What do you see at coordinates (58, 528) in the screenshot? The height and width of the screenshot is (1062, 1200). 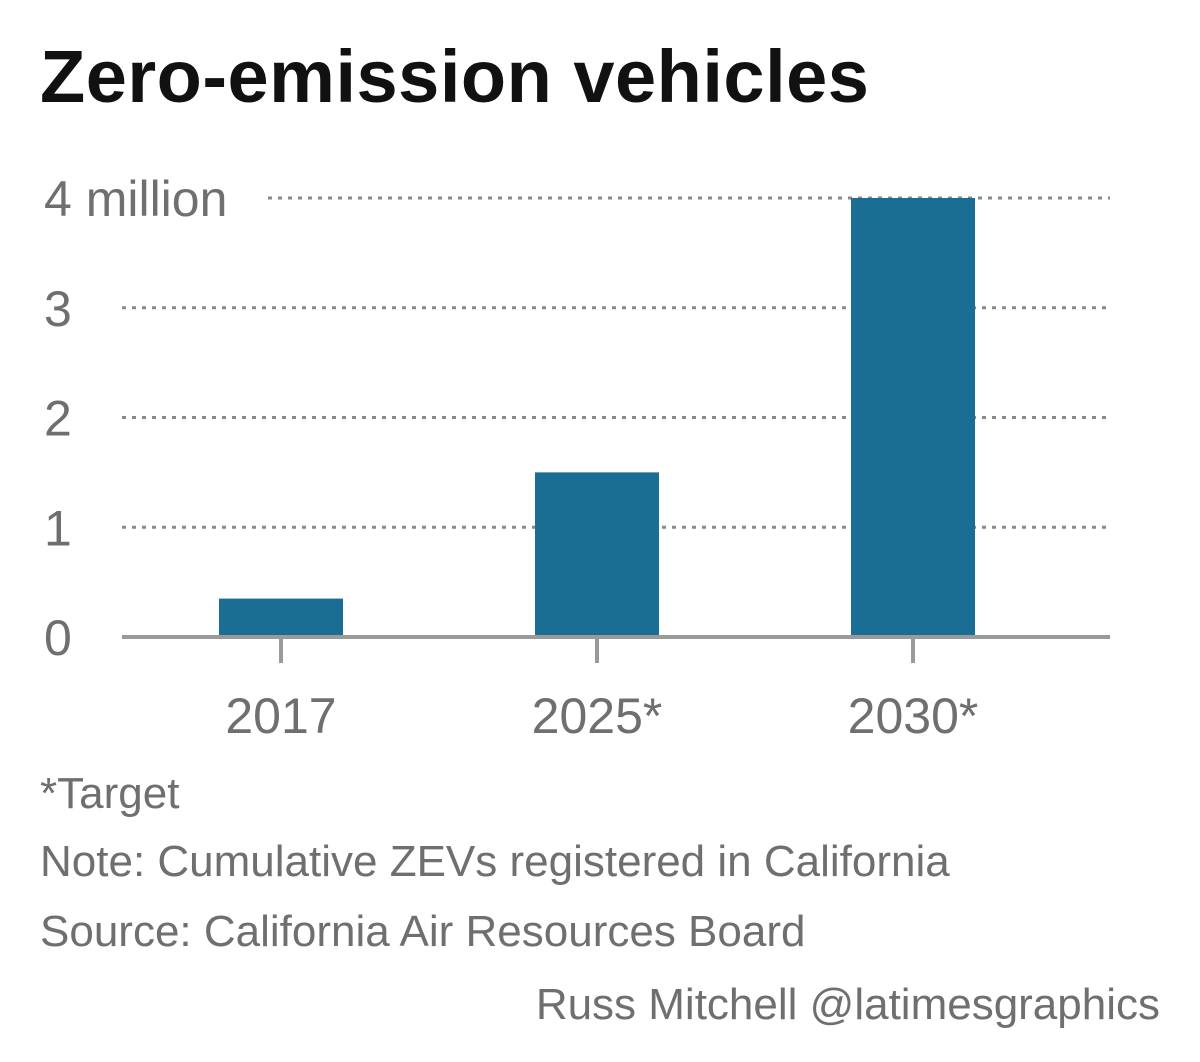 I see `y-tick-label: 1` at bounding box center [58, 528].